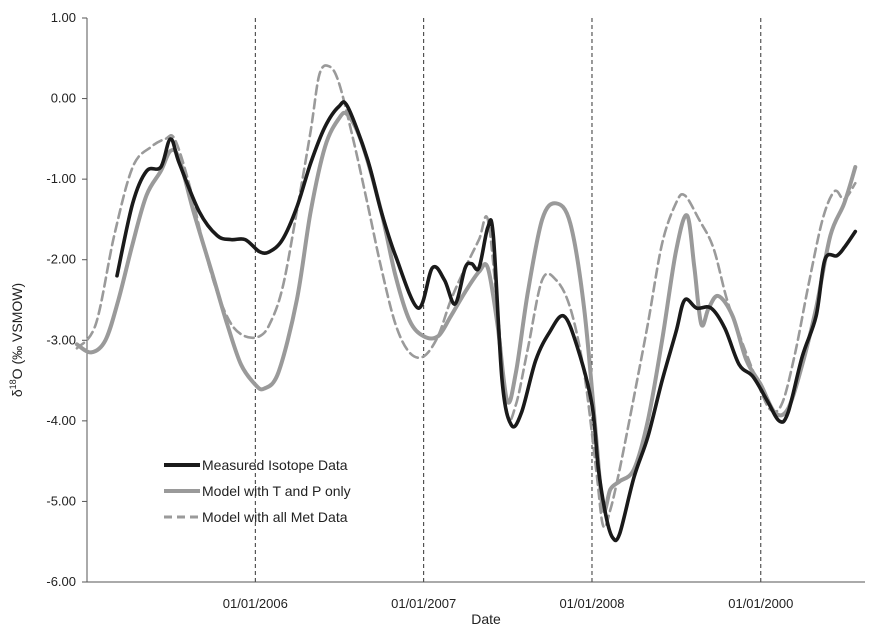  What do you see at coordinates (275, 517) in the screenshot?
I see `legend-label-model-met: Model with all Met Data` at bounding box center [275, 517].